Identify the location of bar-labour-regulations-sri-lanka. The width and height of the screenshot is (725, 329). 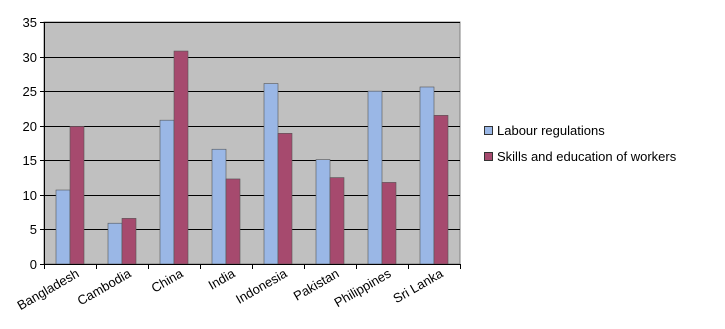
(427, 175).